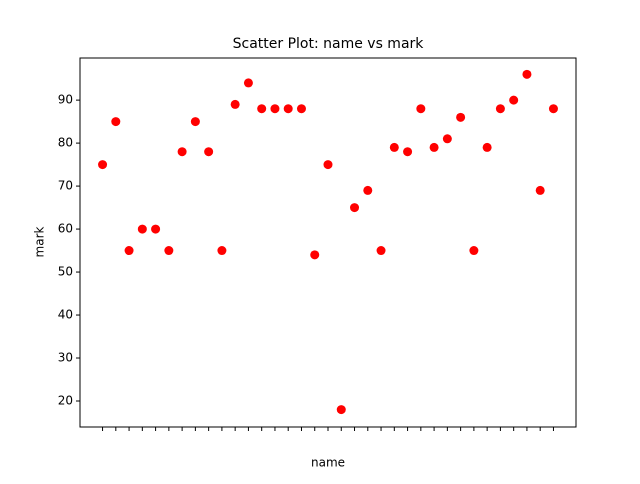  I want to click on y-tick-label: 40, so click(65, 315).